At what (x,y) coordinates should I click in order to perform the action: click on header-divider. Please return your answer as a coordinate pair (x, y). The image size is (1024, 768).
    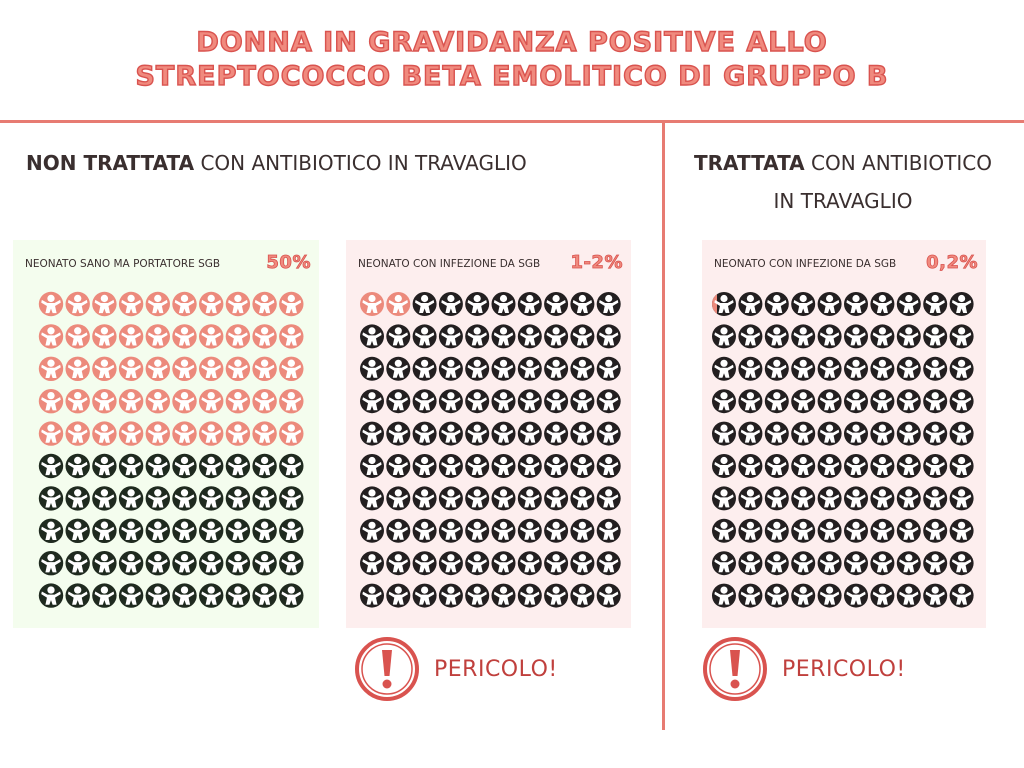
    Looking at the image, I should click on (512, 121).